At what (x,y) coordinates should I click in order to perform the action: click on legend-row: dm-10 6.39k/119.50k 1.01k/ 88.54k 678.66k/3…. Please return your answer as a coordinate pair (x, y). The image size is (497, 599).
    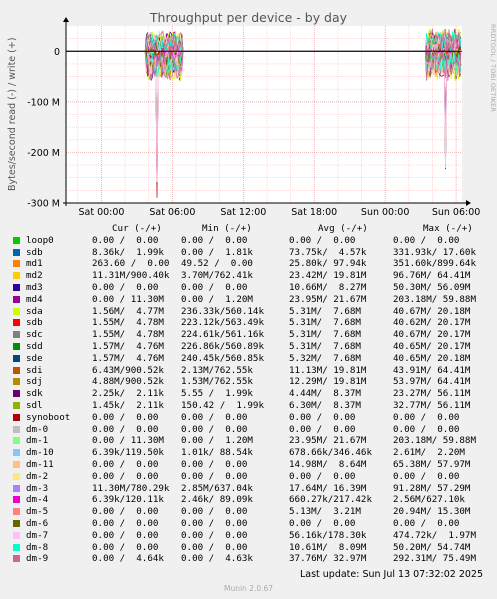
    Looking at the image, I should click on (248, 453).